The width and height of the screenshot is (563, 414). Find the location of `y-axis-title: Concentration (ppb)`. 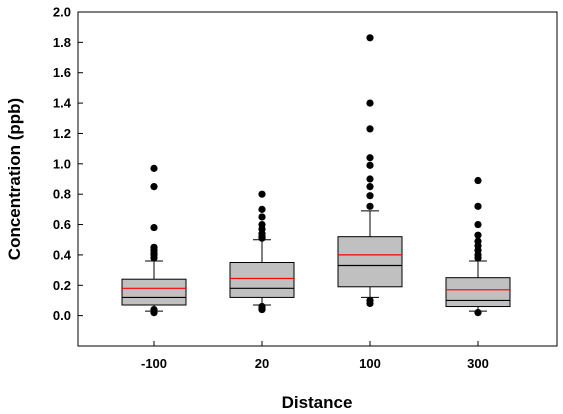

y-axis-title: Concentration (ppb) is located at coordinates (14, 179).